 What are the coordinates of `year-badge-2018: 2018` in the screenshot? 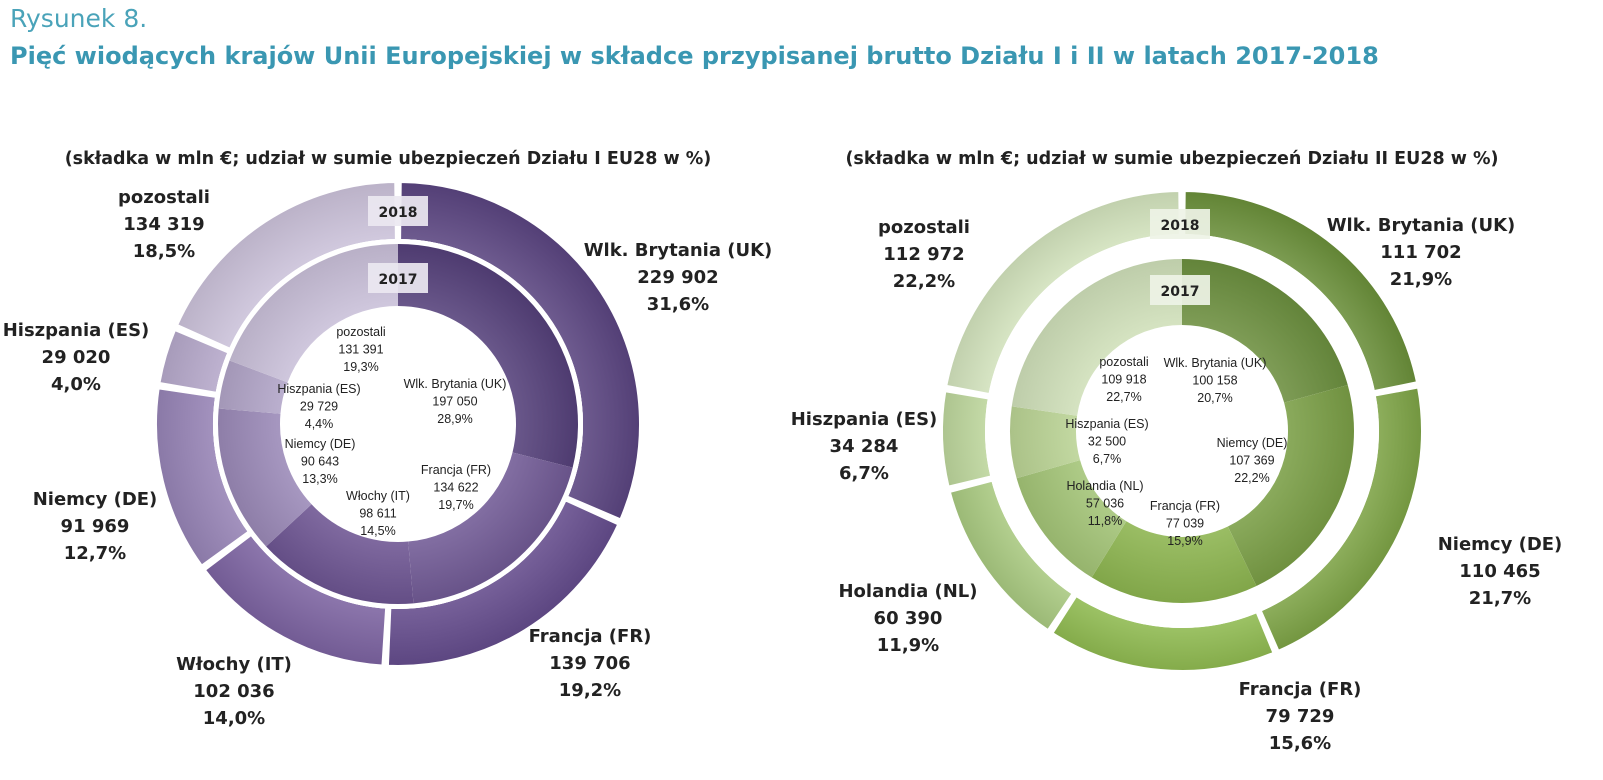 It's located at (398, 213).